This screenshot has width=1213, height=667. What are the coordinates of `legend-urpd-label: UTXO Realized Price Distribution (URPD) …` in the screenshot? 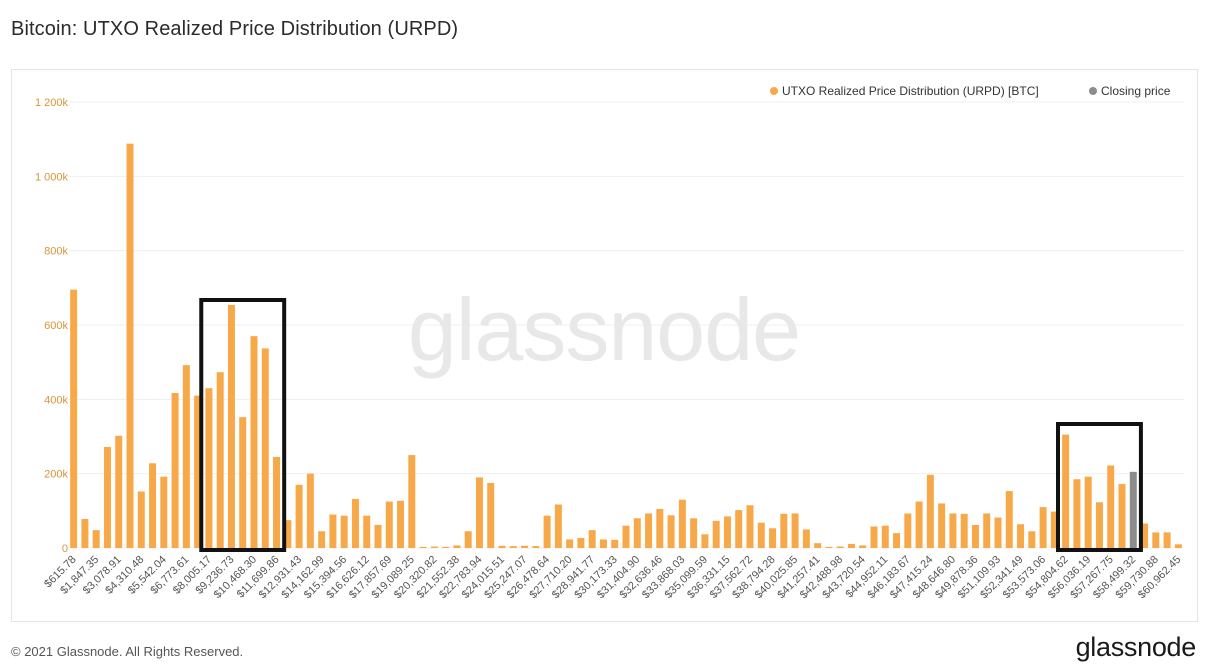 It's located at (910, 91).